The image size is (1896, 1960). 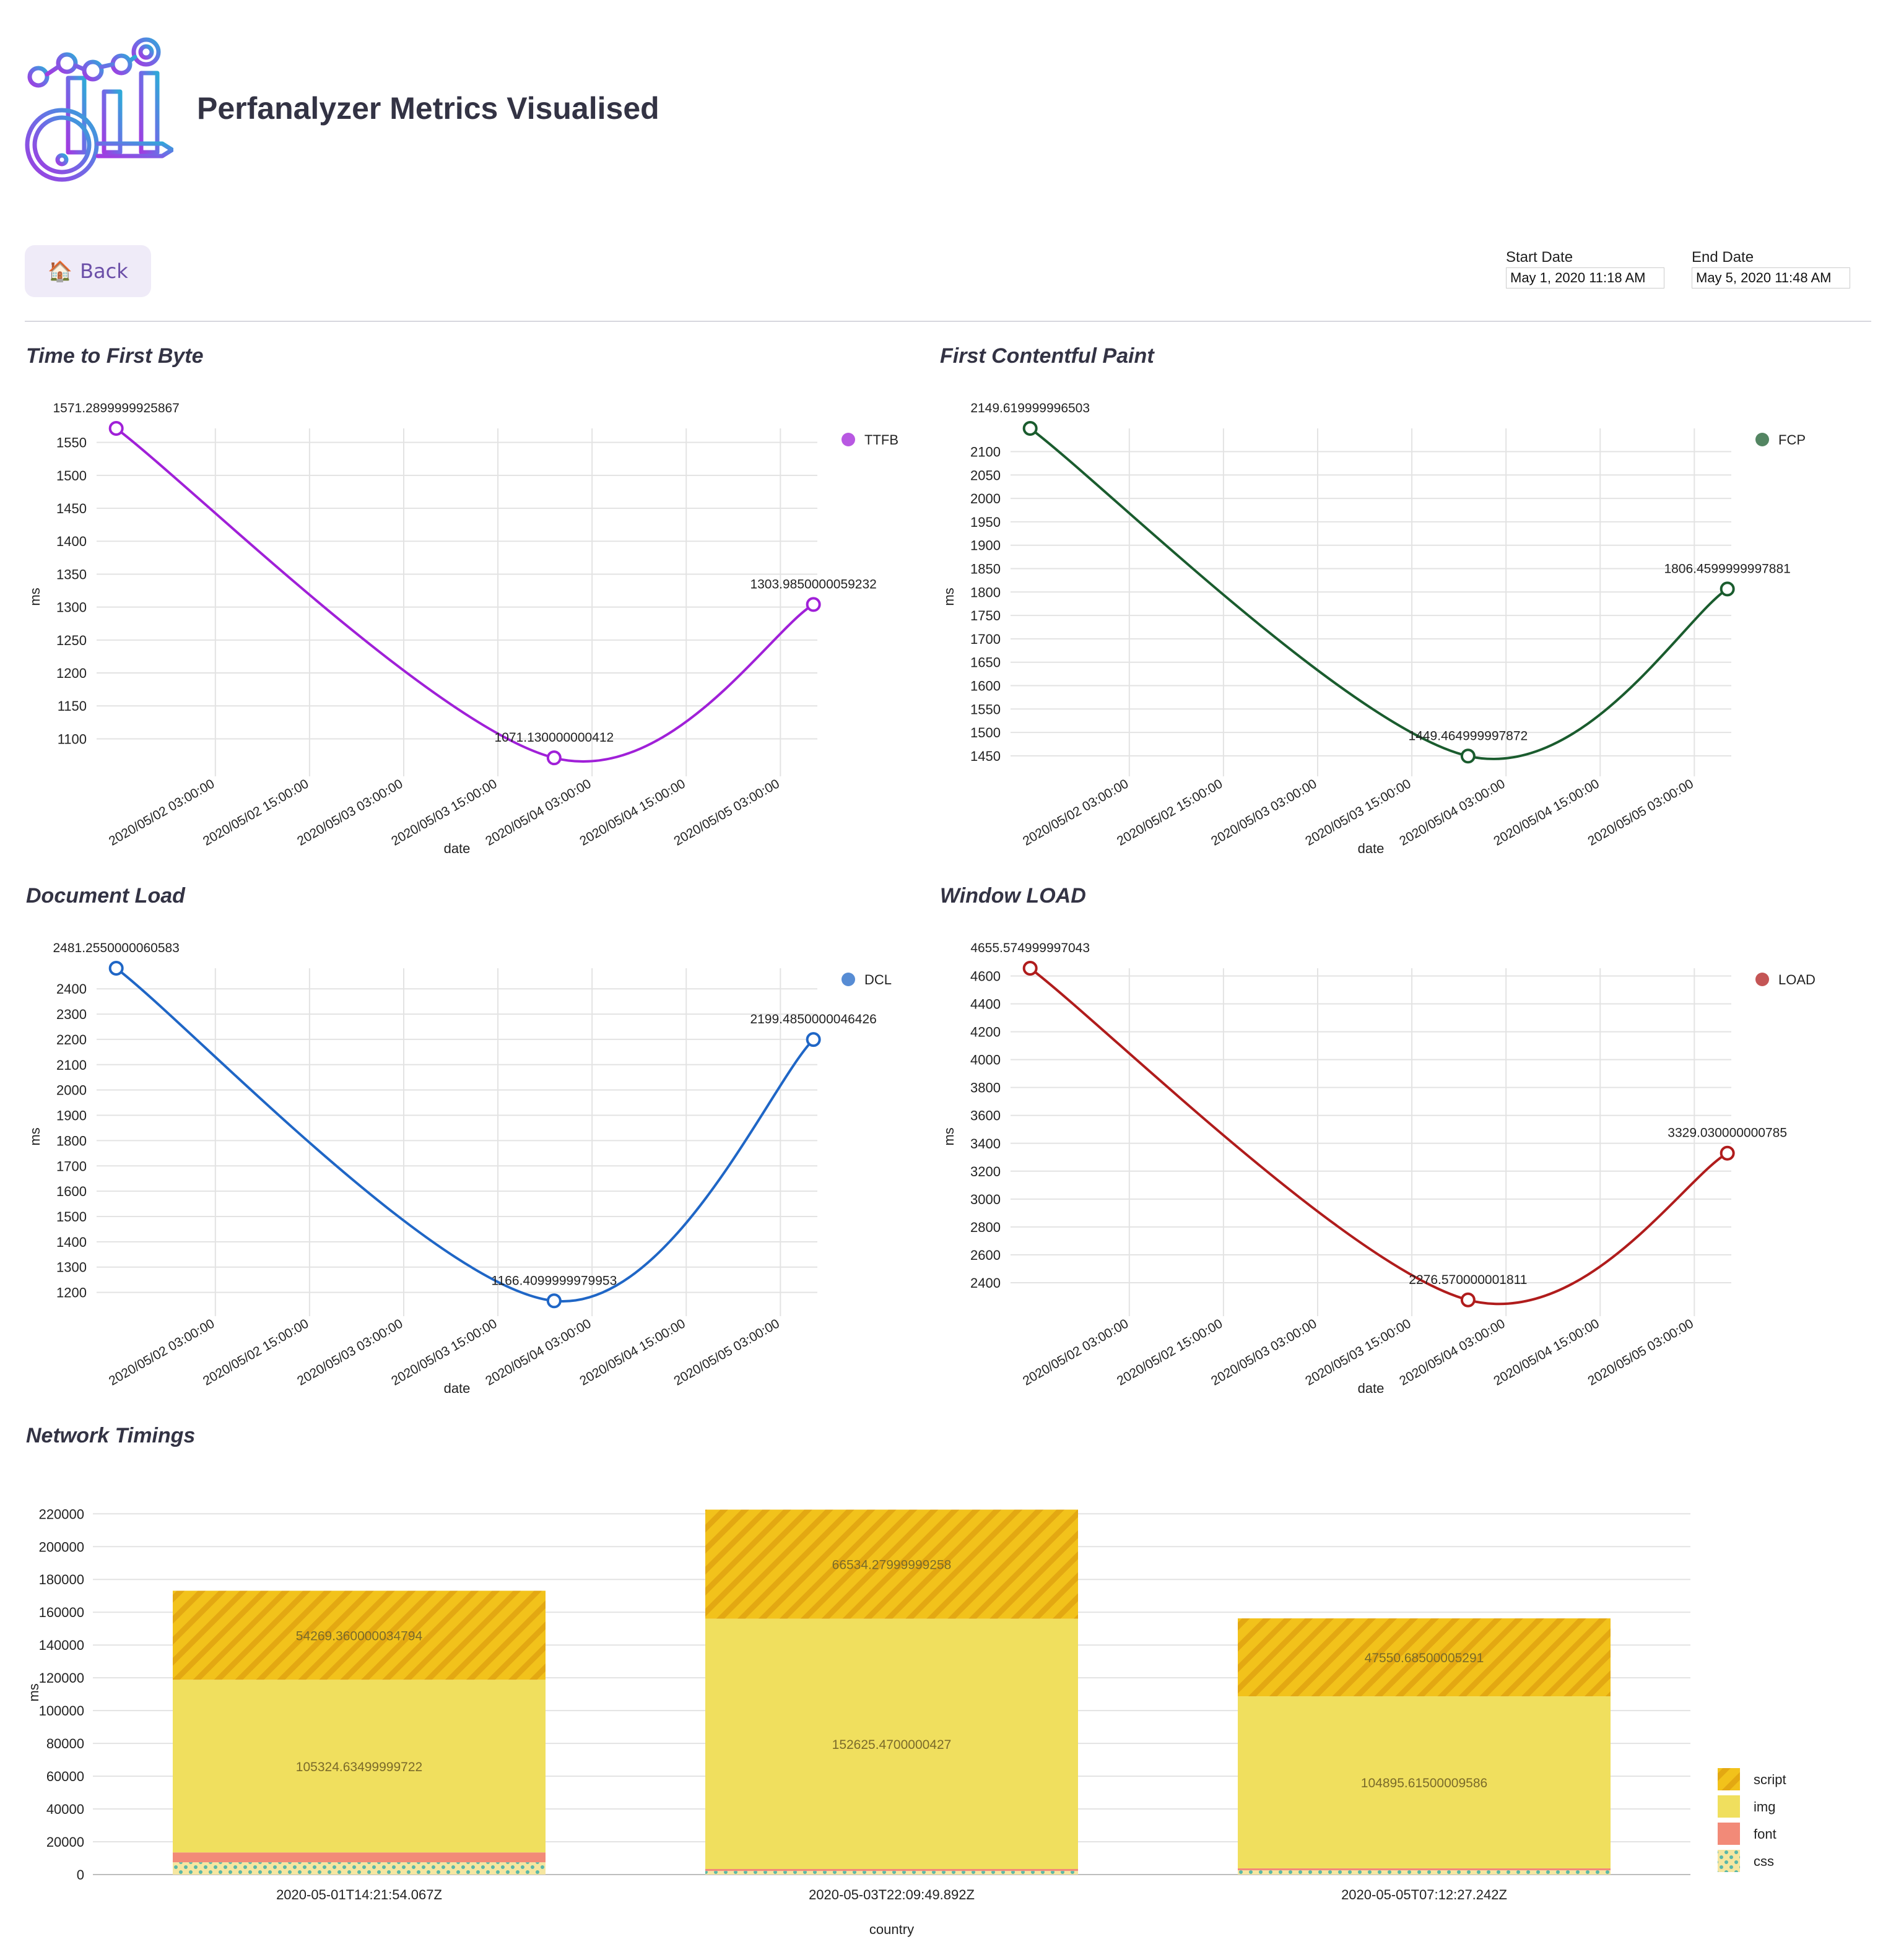 I want to click on fcp-legend-label: FCP, so click(x=1792, y=440).